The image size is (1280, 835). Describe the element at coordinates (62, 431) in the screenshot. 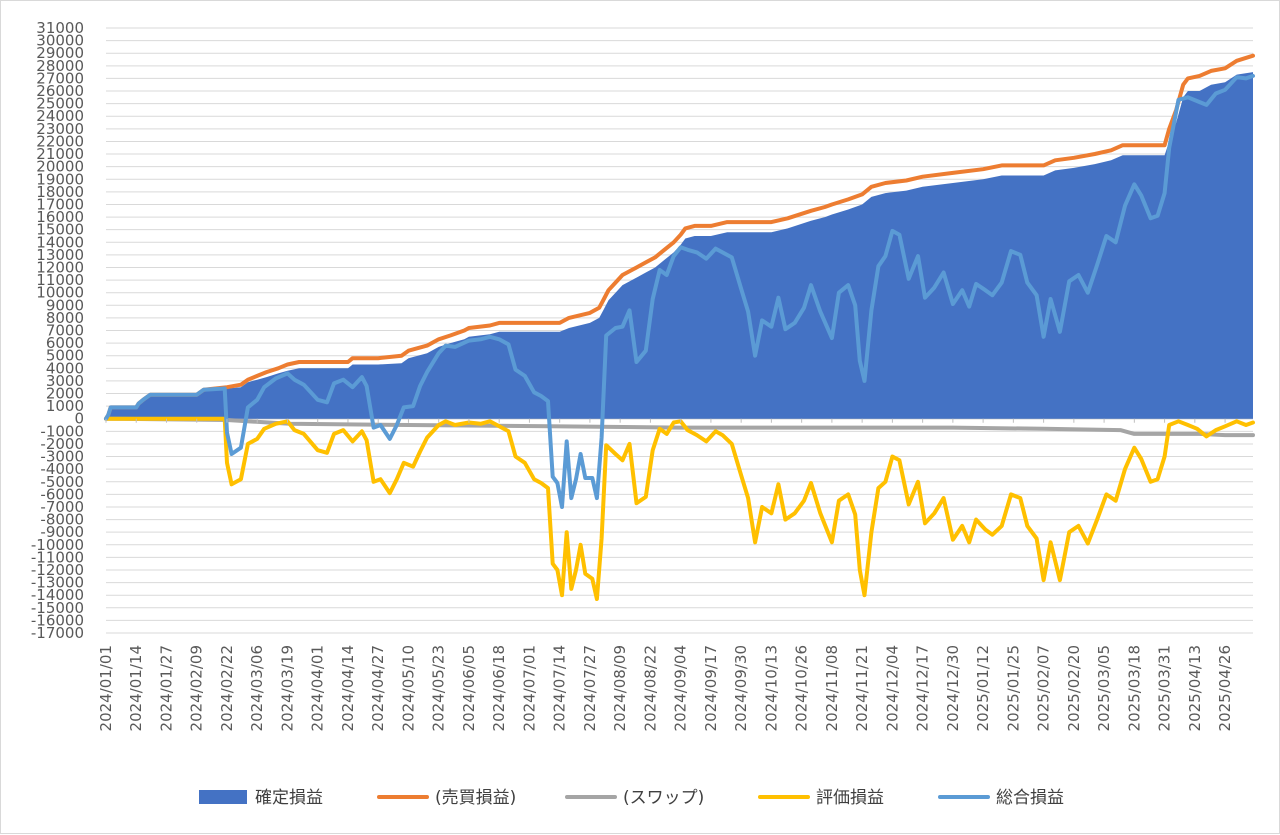

I see `y-tick-label: -1000` at that location.